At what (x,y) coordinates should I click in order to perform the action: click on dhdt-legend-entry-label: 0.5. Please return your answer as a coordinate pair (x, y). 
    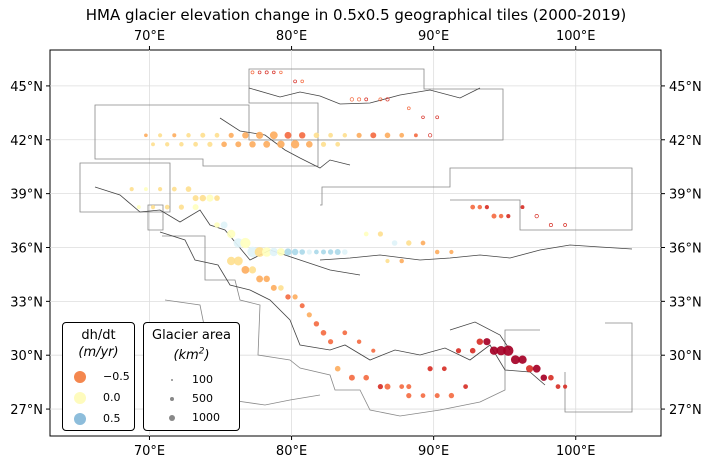
    Looking at the image, I should click on (112, 418).